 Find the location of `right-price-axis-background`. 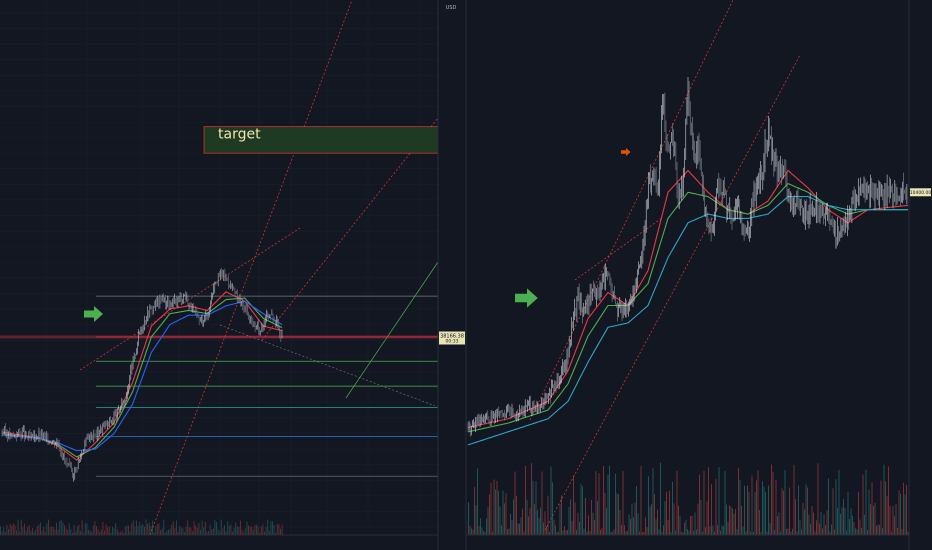

right-price-axis-background is located at coordinates (920, 275).